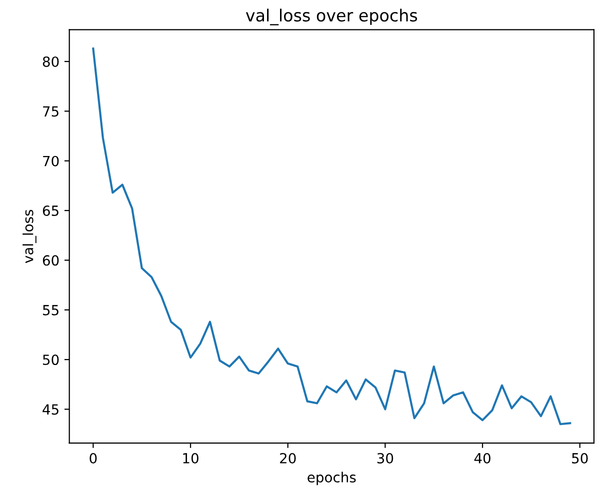 The width and height of the screenshot is (603, 495). Describe the element at coordinates (580, 458) in the screenshot. I see `x-tick-label: 50` at that location.